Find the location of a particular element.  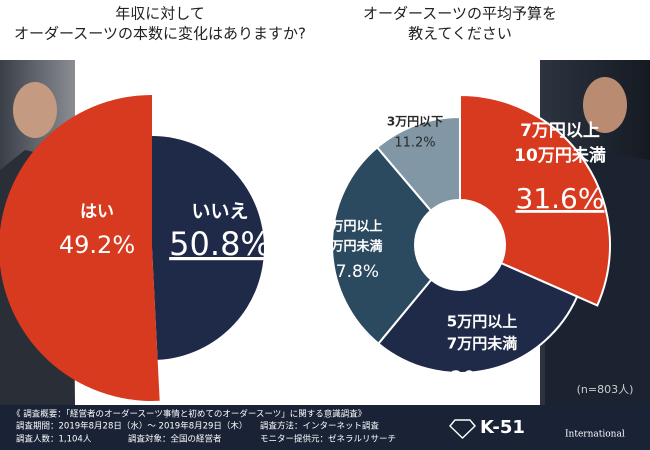

slice-value: 49.2% is located at coordinates (97, 245).